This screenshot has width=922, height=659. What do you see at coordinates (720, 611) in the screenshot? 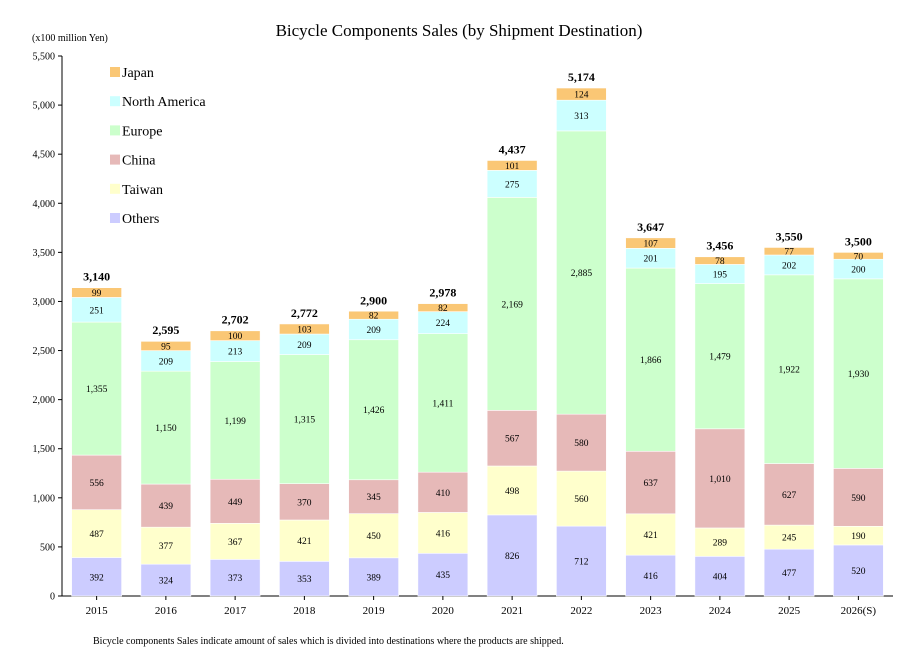
I see `x-tick-label: 2024` at bounding box center [720, 611].